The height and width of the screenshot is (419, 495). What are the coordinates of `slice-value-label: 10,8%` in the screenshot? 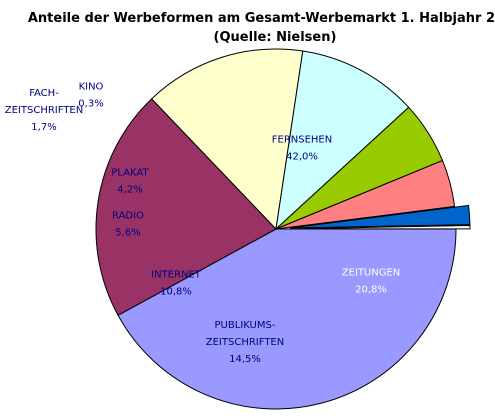 It's located at (176, 292).